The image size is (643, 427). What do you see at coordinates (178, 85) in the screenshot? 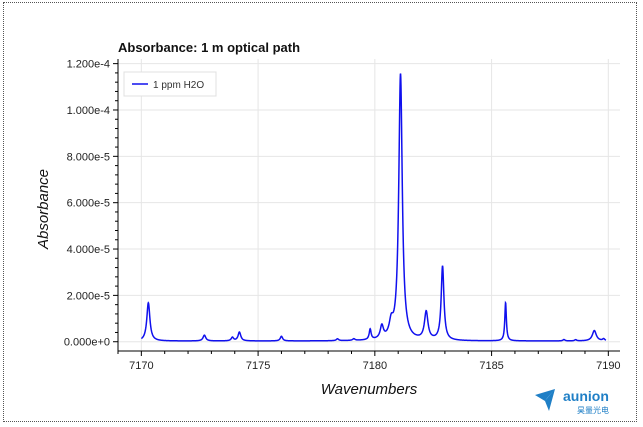
I see `legend-label: 1 ppm H2O` at bounding box center [178, 85].